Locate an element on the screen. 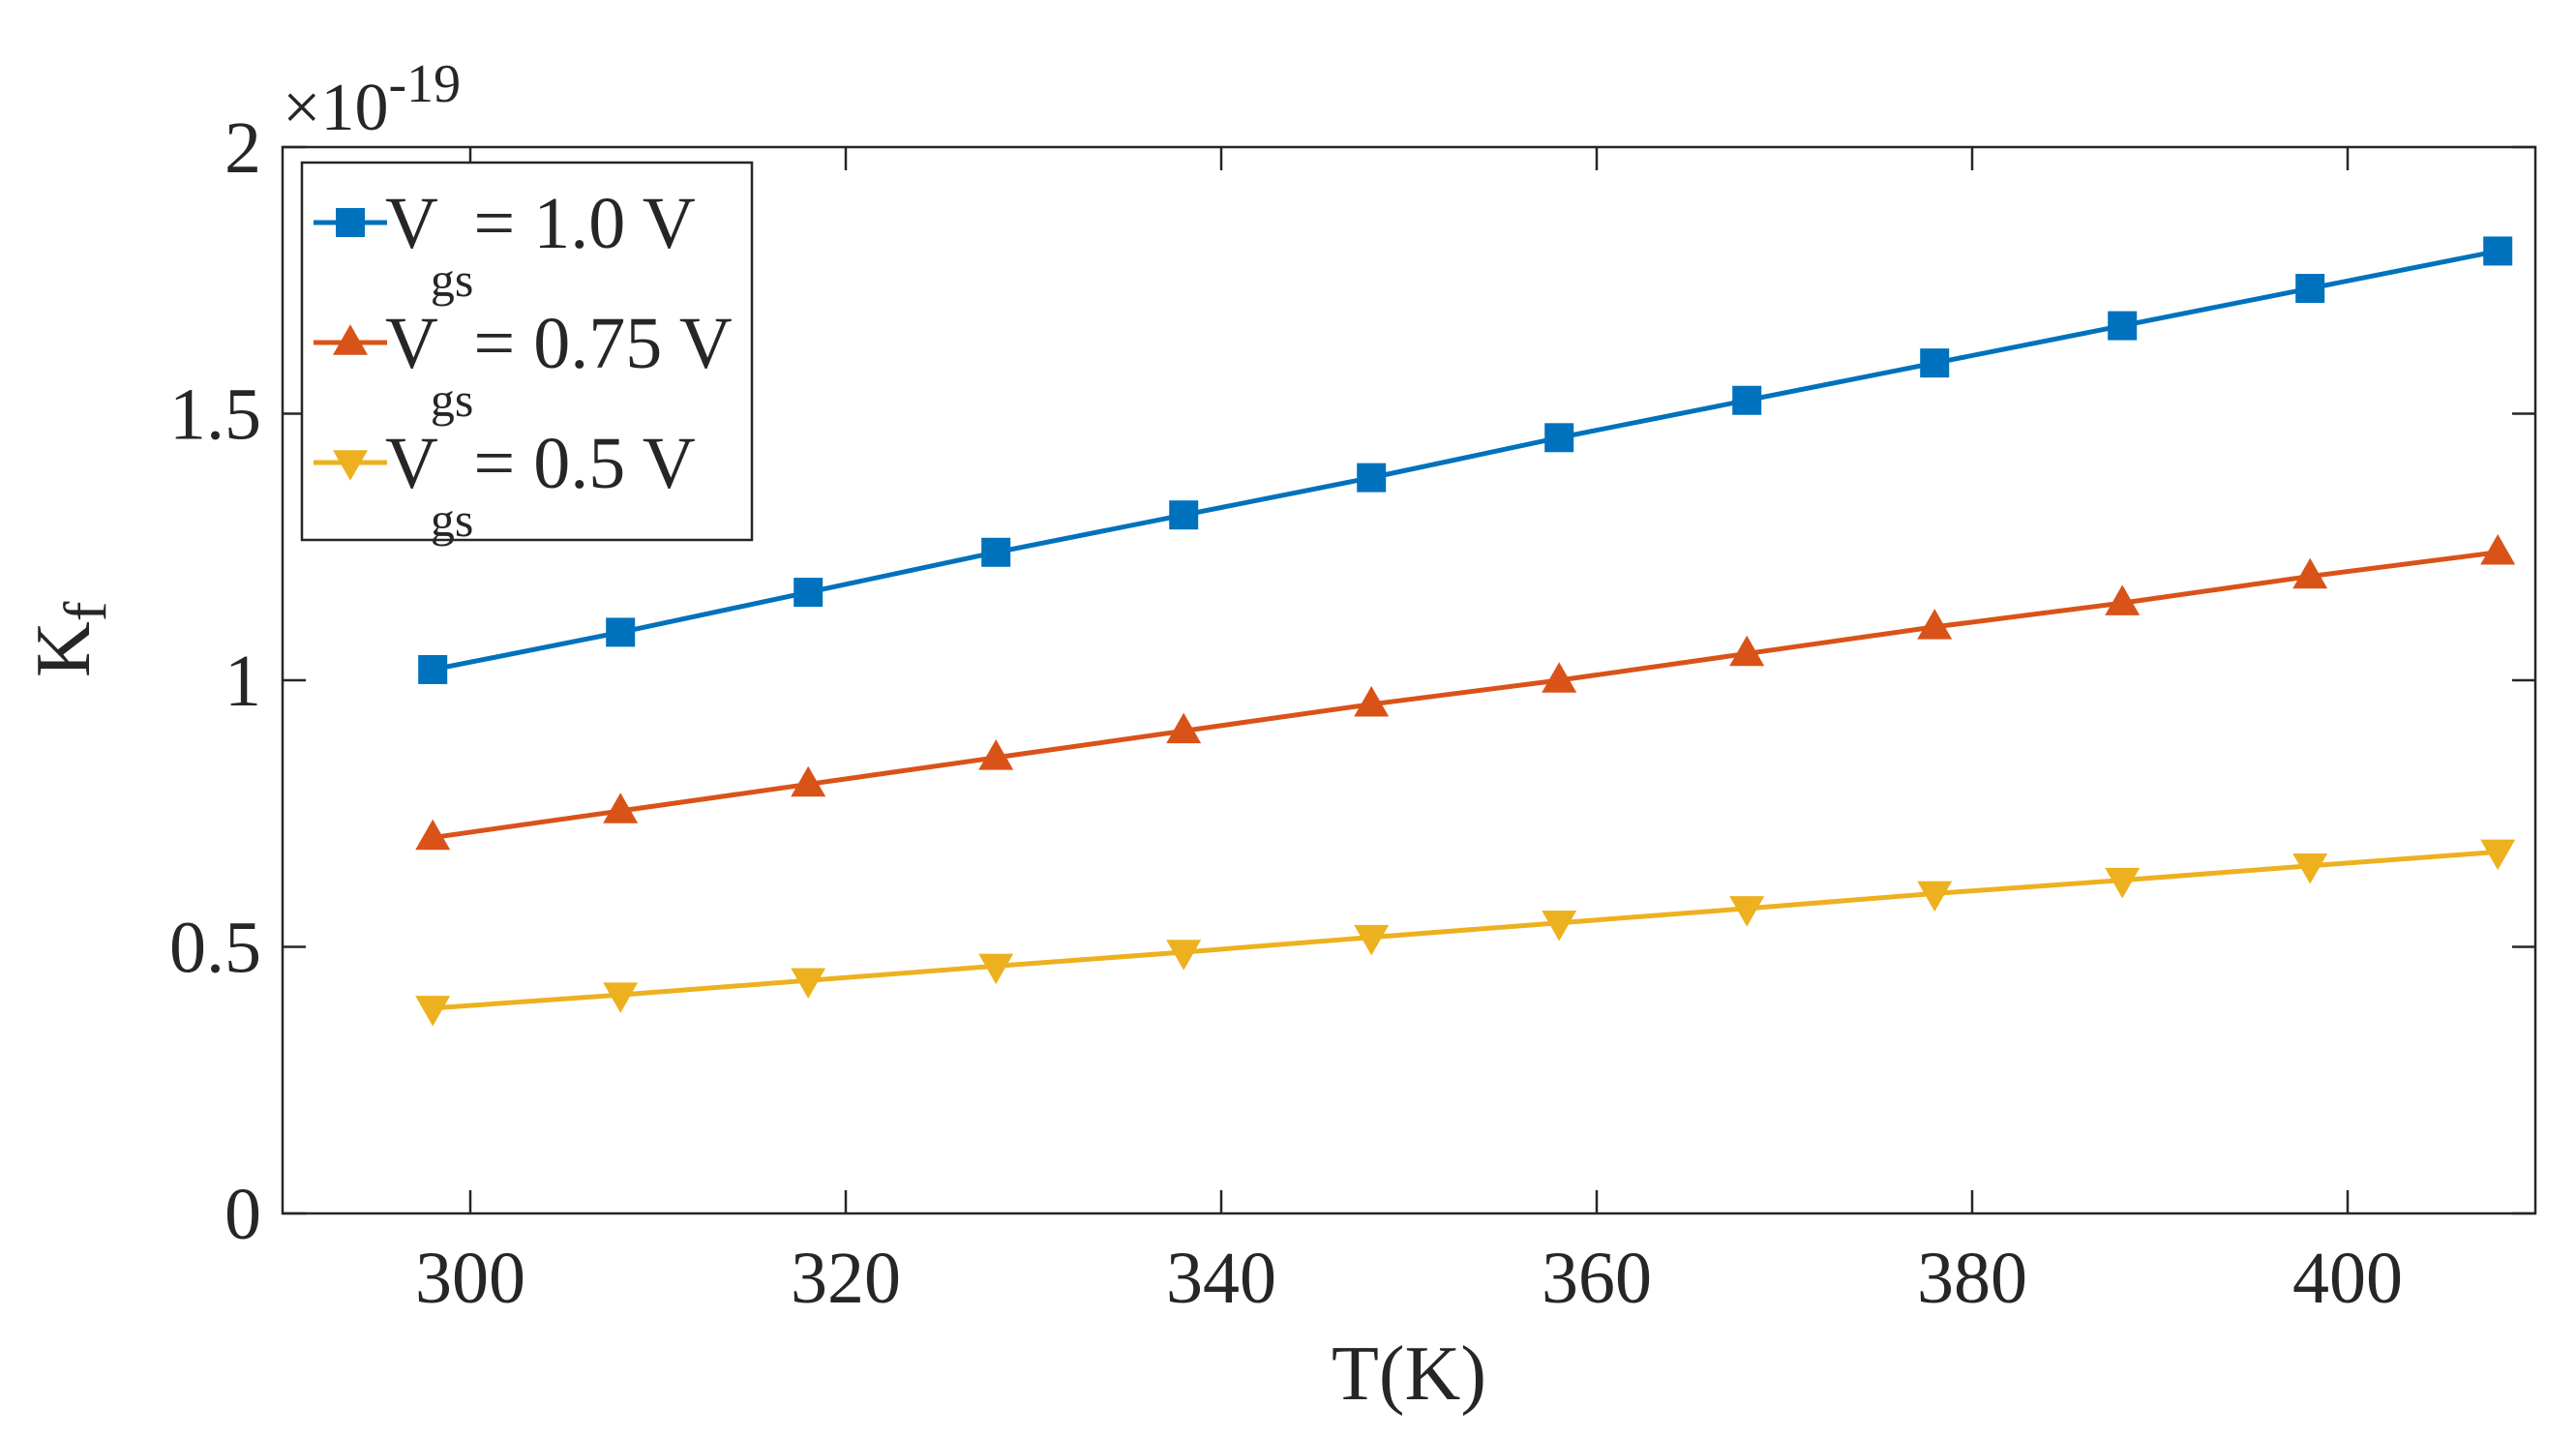 This screenshot has width=2576, height=1436. y-axis-title: Kf is located at coordinates (70, 639).